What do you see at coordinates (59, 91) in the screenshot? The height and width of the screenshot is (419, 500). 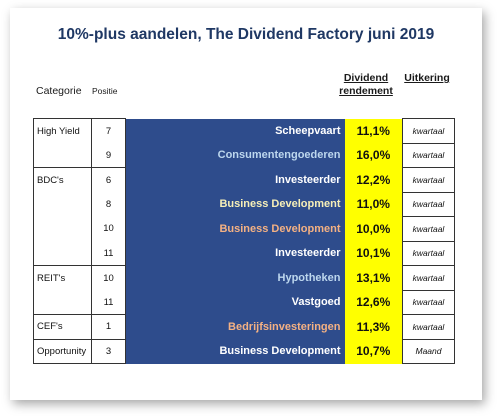 I see `header-categorie: Categorie` at bounding box center [59, 91].